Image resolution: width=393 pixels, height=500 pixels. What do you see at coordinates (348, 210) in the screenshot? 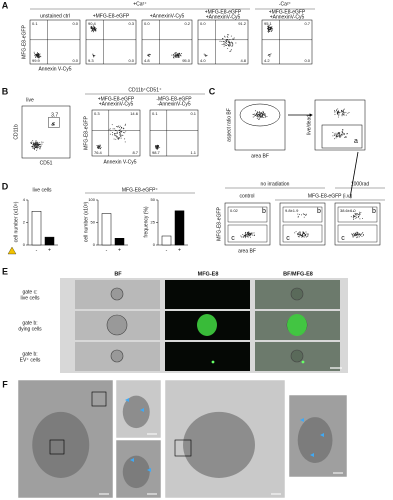
I see `gate-value: 38.6±6.0` at bounding box center [348, 210].